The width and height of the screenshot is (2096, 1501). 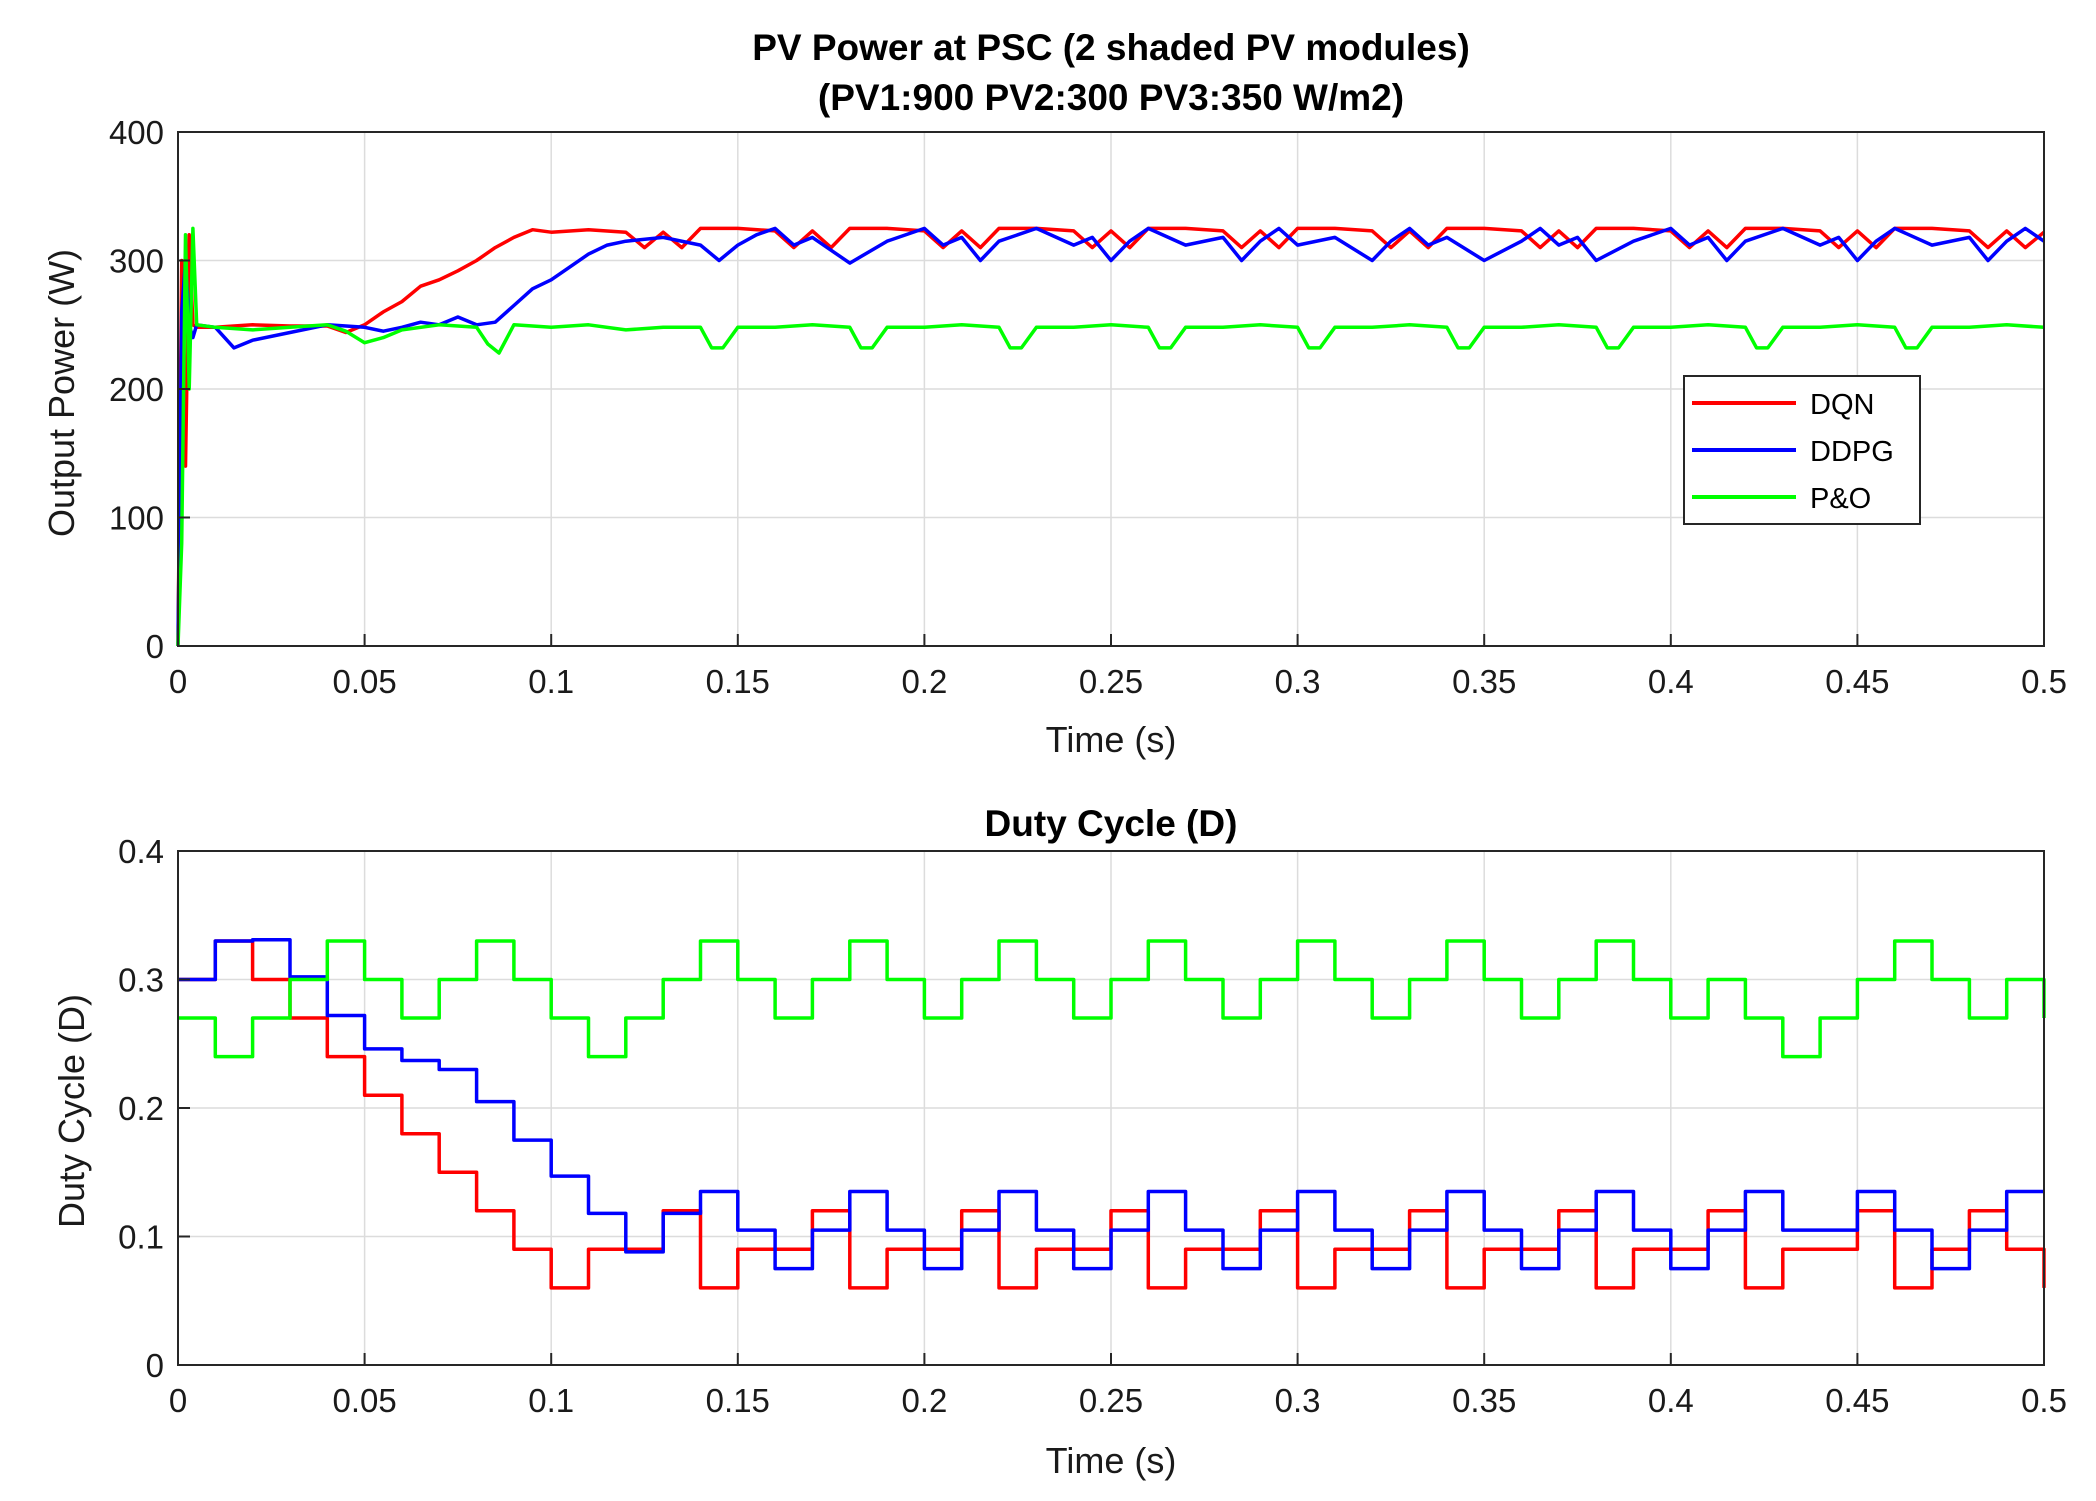 I want to click on power-chart-xtick-label: 0.5, so click(x=2044, y=681).